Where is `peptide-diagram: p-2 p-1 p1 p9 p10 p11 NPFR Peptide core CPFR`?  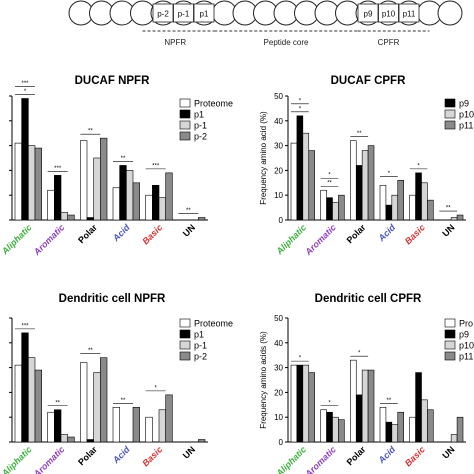 peptide-diagram: p-2 p-1 p1 p9 p10 p11 NPFR Peptide core CPFR is located at coordinates (265, 23).